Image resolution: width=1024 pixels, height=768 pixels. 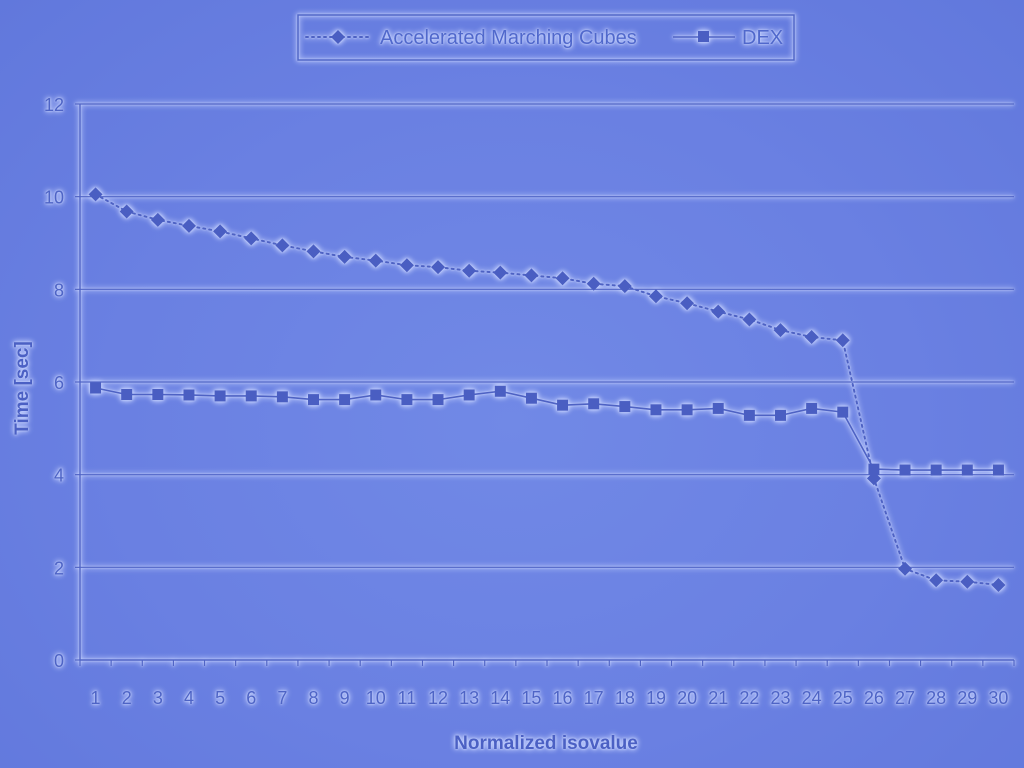 I want to click on x-tick-label: 19, so click(x=656, y=698).